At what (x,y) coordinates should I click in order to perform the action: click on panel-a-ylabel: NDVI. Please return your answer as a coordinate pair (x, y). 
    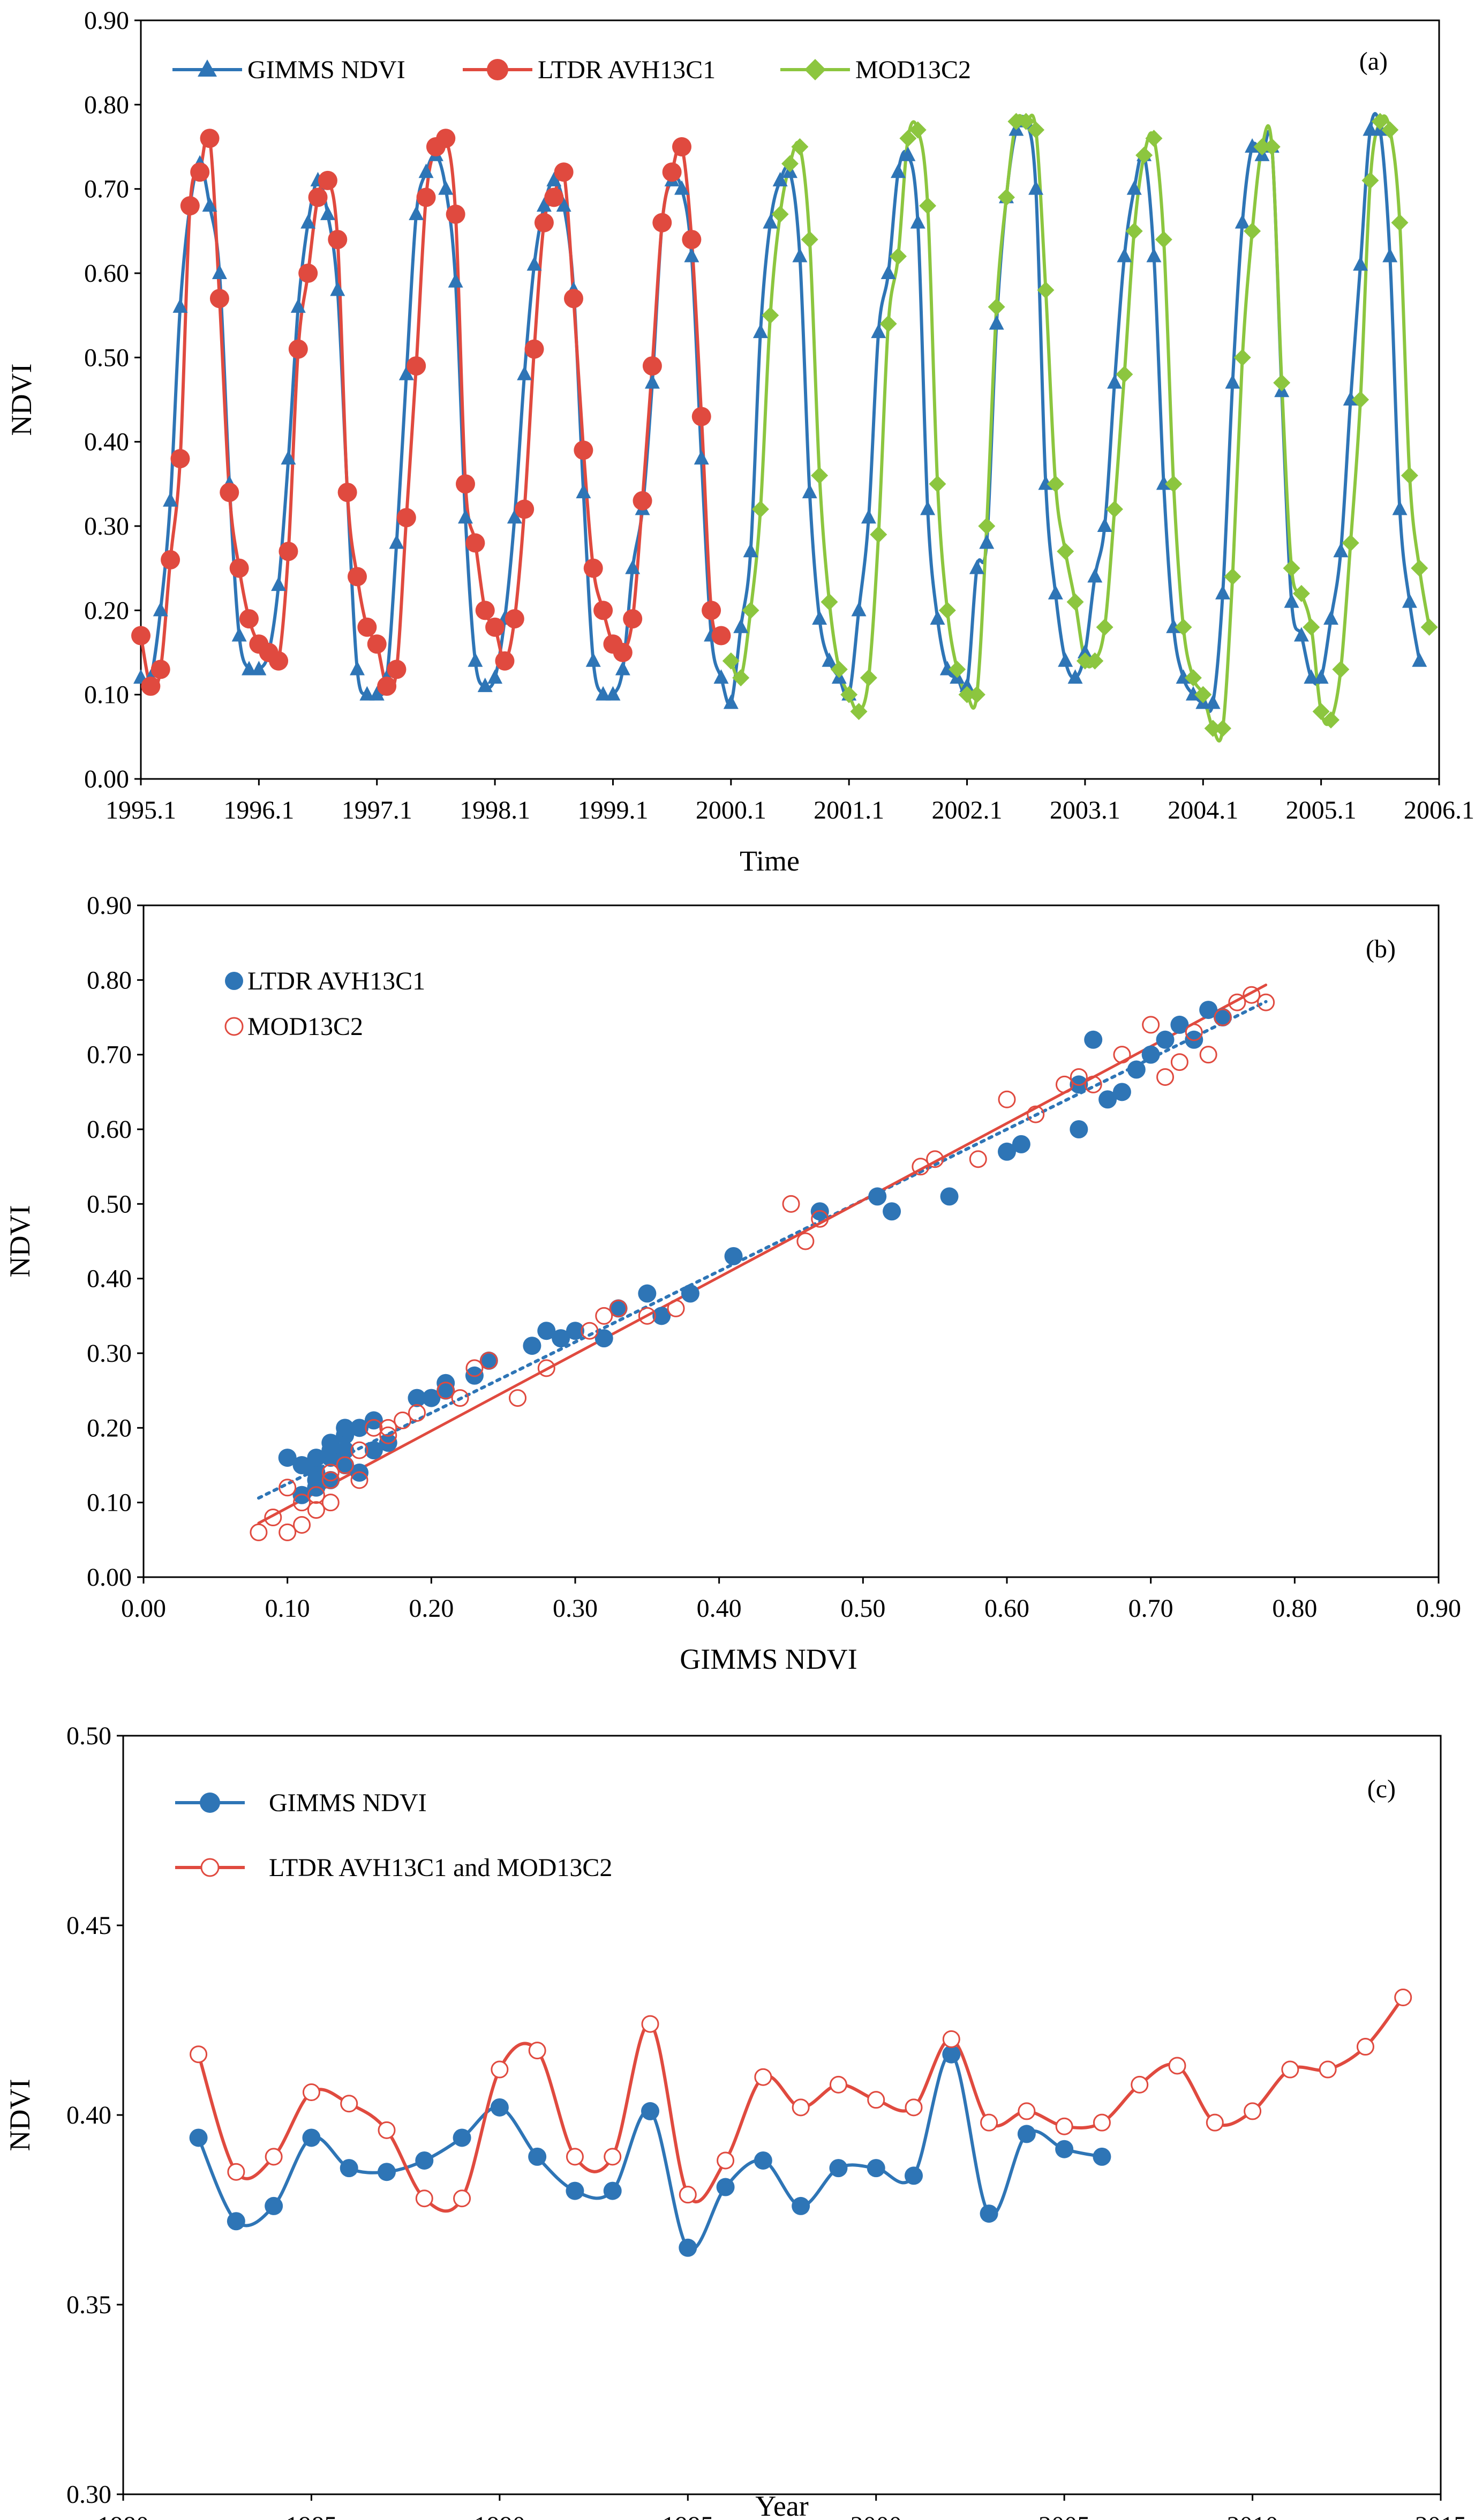
    Looking at the image, I should click on (21, 400).